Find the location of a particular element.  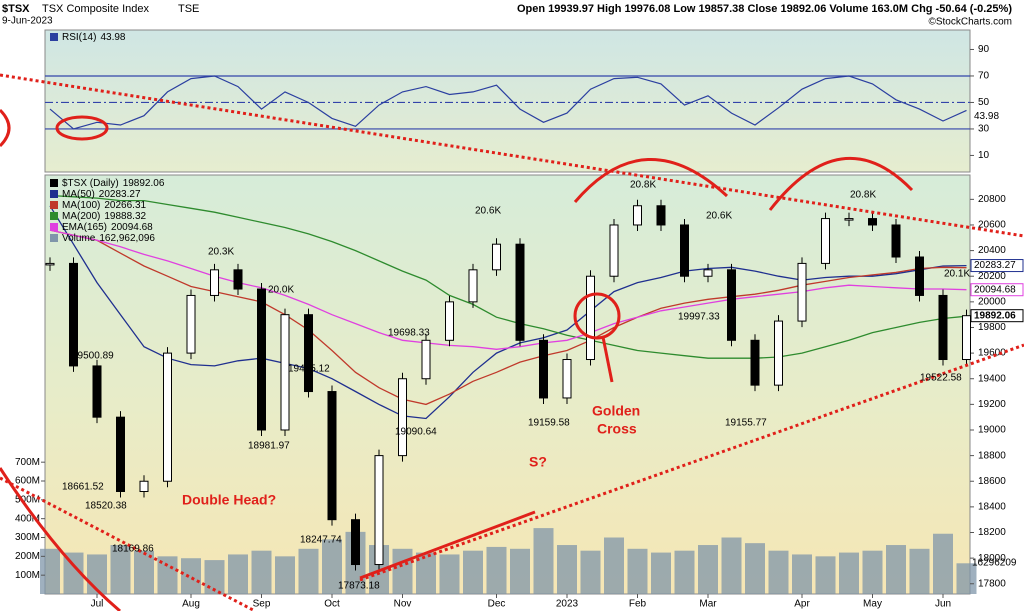

y-tick-label: 20800 is located at coordinates (992, 199).